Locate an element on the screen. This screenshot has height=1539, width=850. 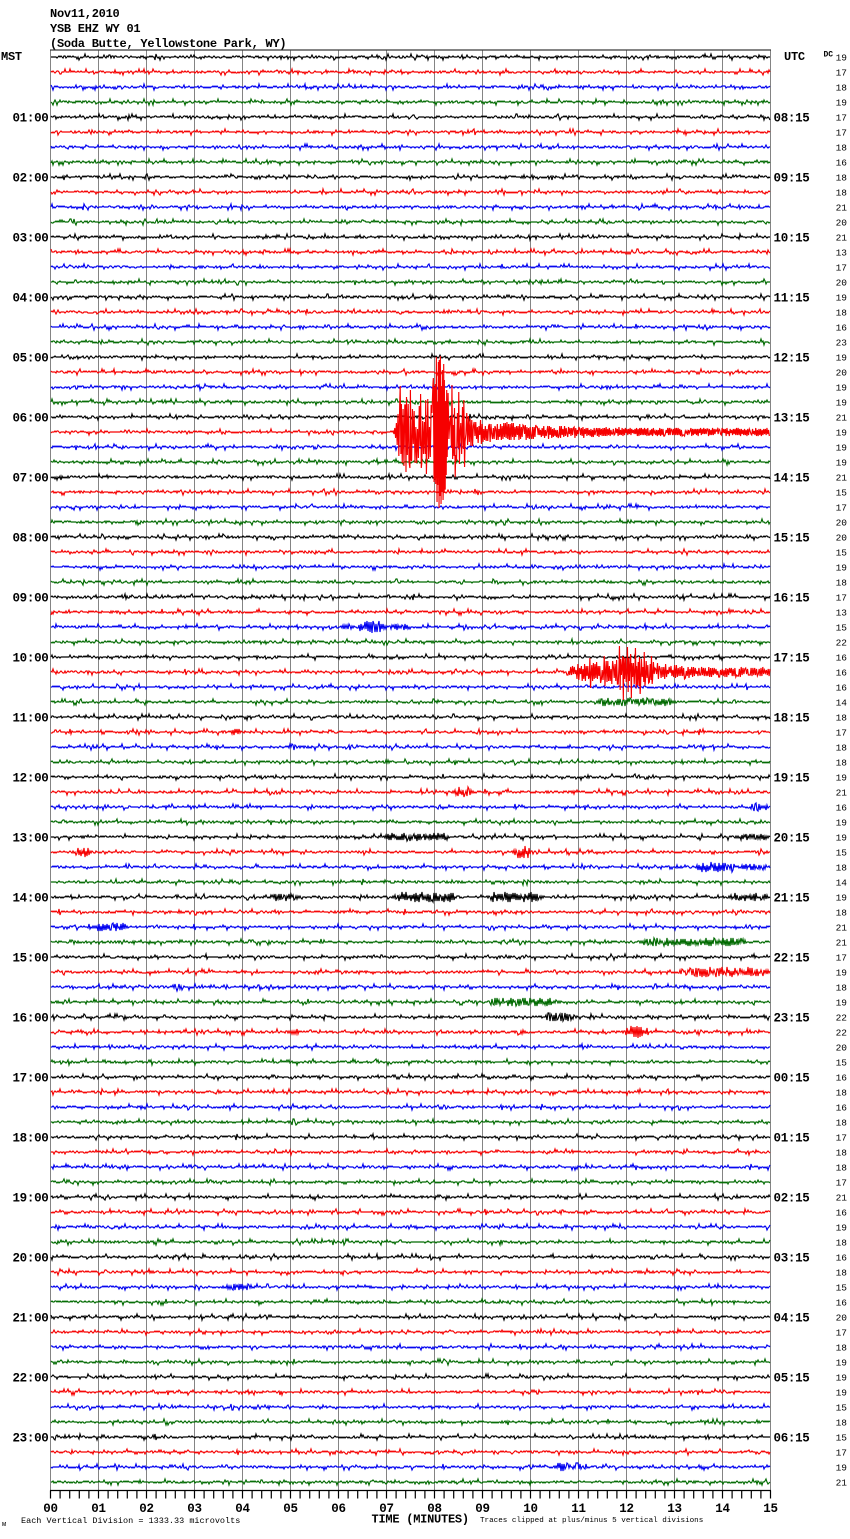
svg-text: 07 is located at coordinates (386, 1509).